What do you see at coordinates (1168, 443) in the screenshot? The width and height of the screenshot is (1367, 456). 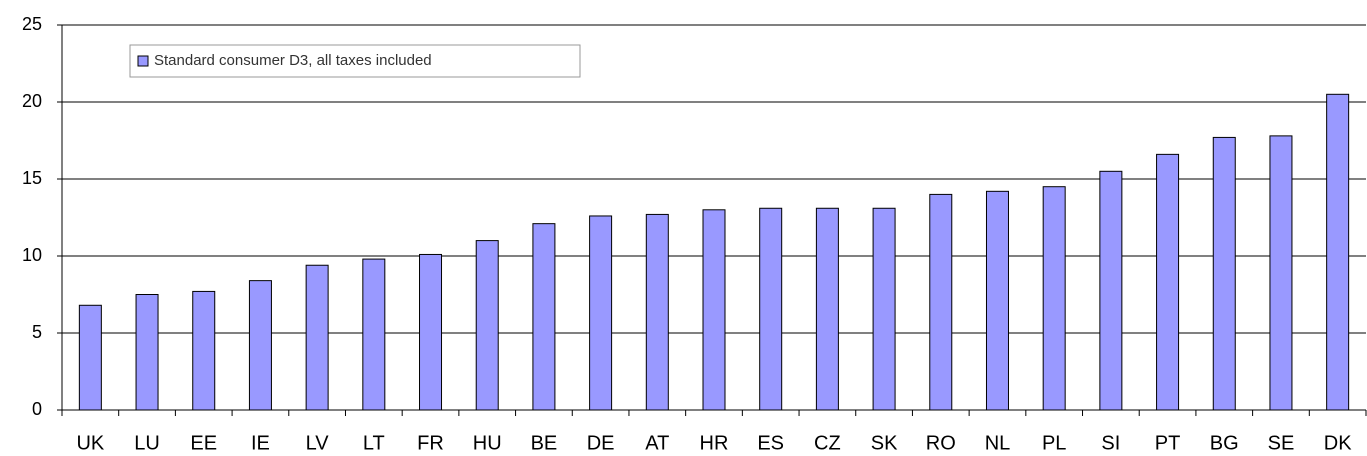 I see `x-tick-label: PT` at bounding box center [1168, 443].